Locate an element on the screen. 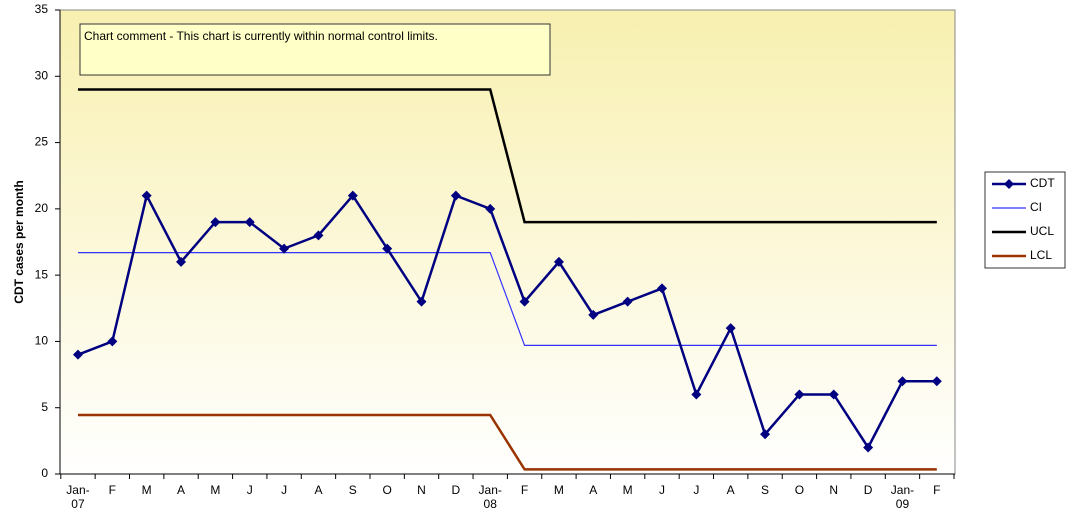  y-tick-label: 20 is located at coordinates (42, 208).